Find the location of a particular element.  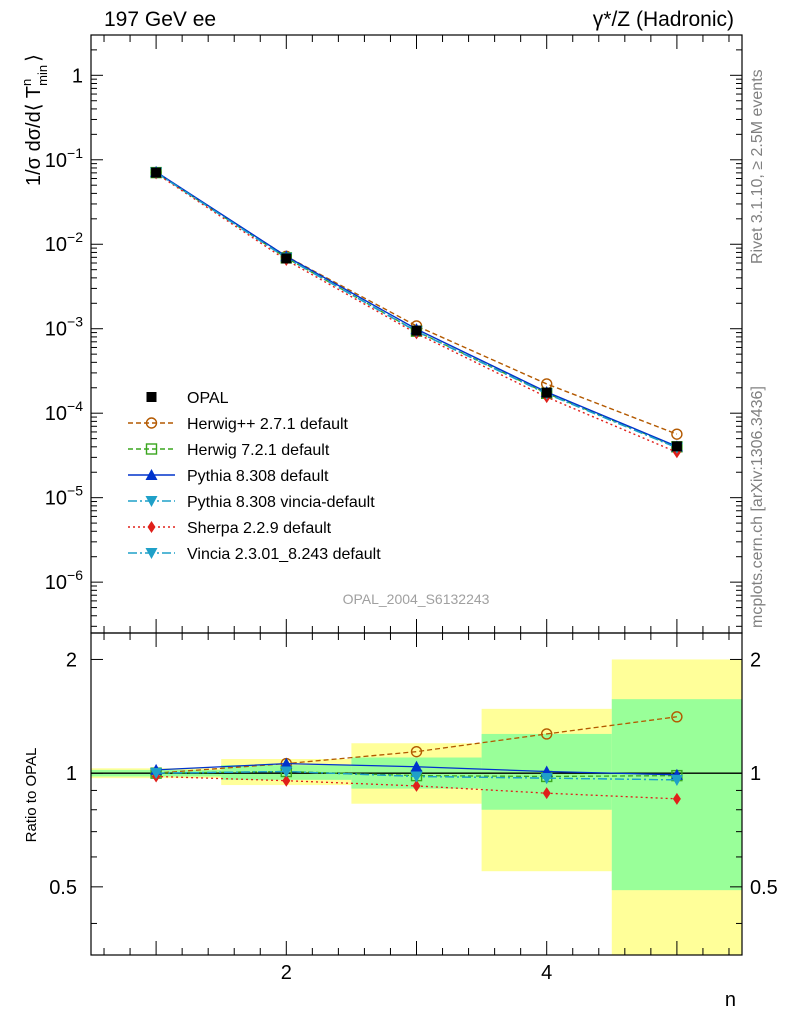

main-ytick-label-3: 10⁻³ is located at coordinates (64, 327).